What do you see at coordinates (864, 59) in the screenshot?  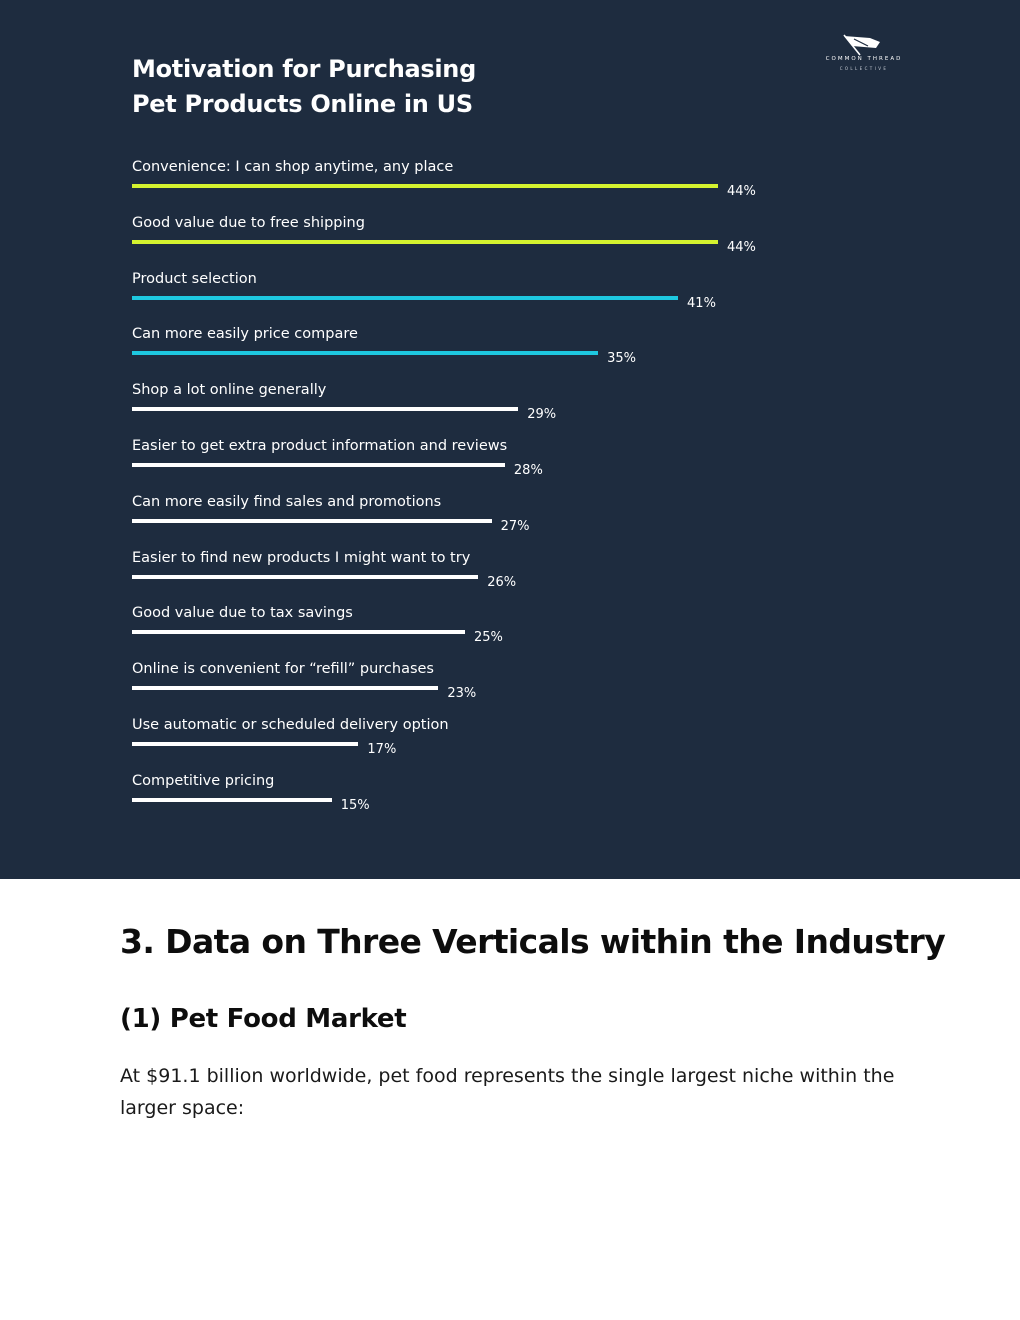 I see `logo-brand-text: COMMON THREAD` at bounding box center [864, 59].